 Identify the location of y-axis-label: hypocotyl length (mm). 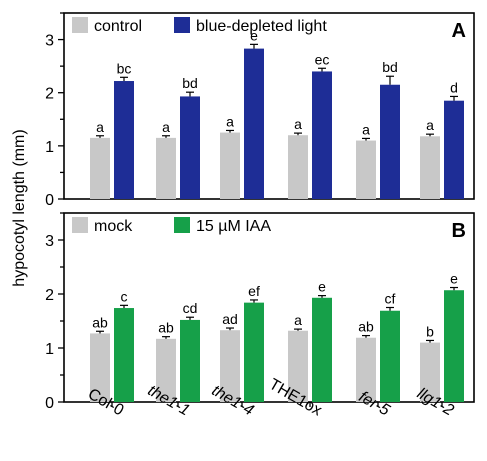
(19, 207).